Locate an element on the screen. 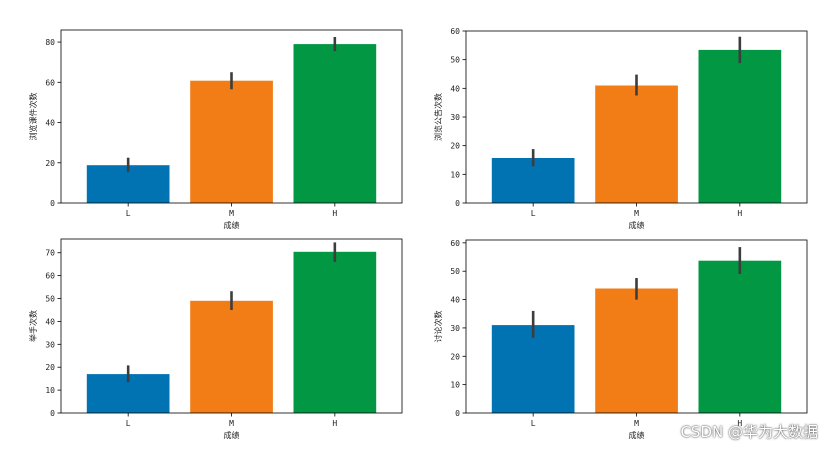 This screenshot has width=832, height=450. bar-L is located at coordinates (533, 369).